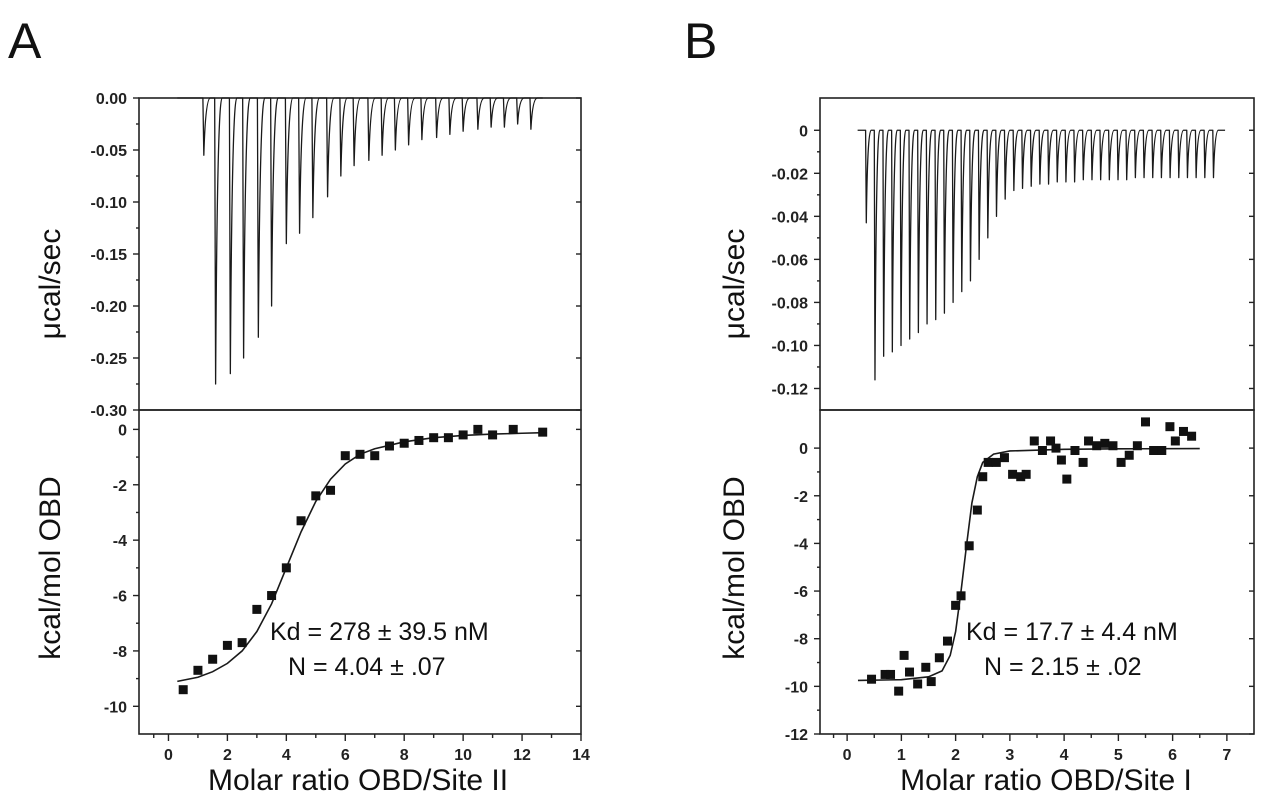 The width and height of the screenshot is (1278, 800). What do you see at coordinates (803, 449) in the screenshot?
I see `panel-b-bottom-ytick-label: 0` at bounding box center [803, 449].